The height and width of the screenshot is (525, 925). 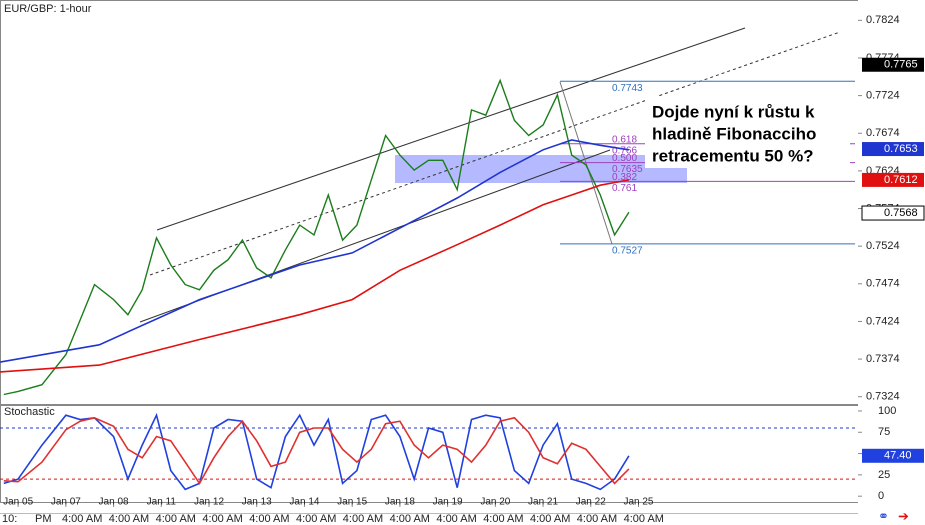 What do you see at coordinates (891, 262) in the screenshot?
I see `right-axis` at bounding box center [891, 262].